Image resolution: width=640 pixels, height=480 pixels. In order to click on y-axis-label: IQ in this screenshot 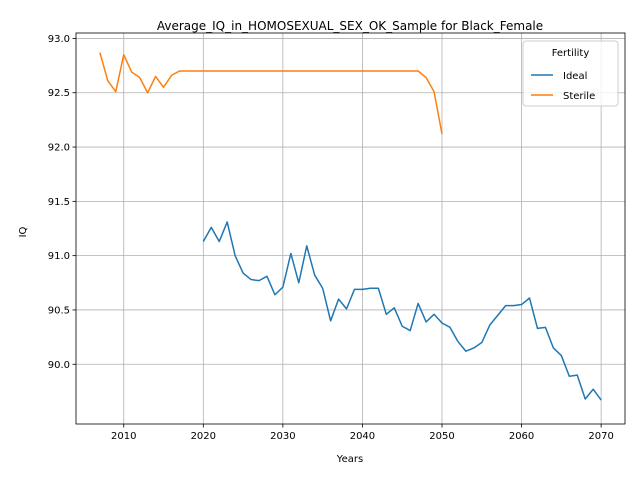, I will do `click(23, 231)`.